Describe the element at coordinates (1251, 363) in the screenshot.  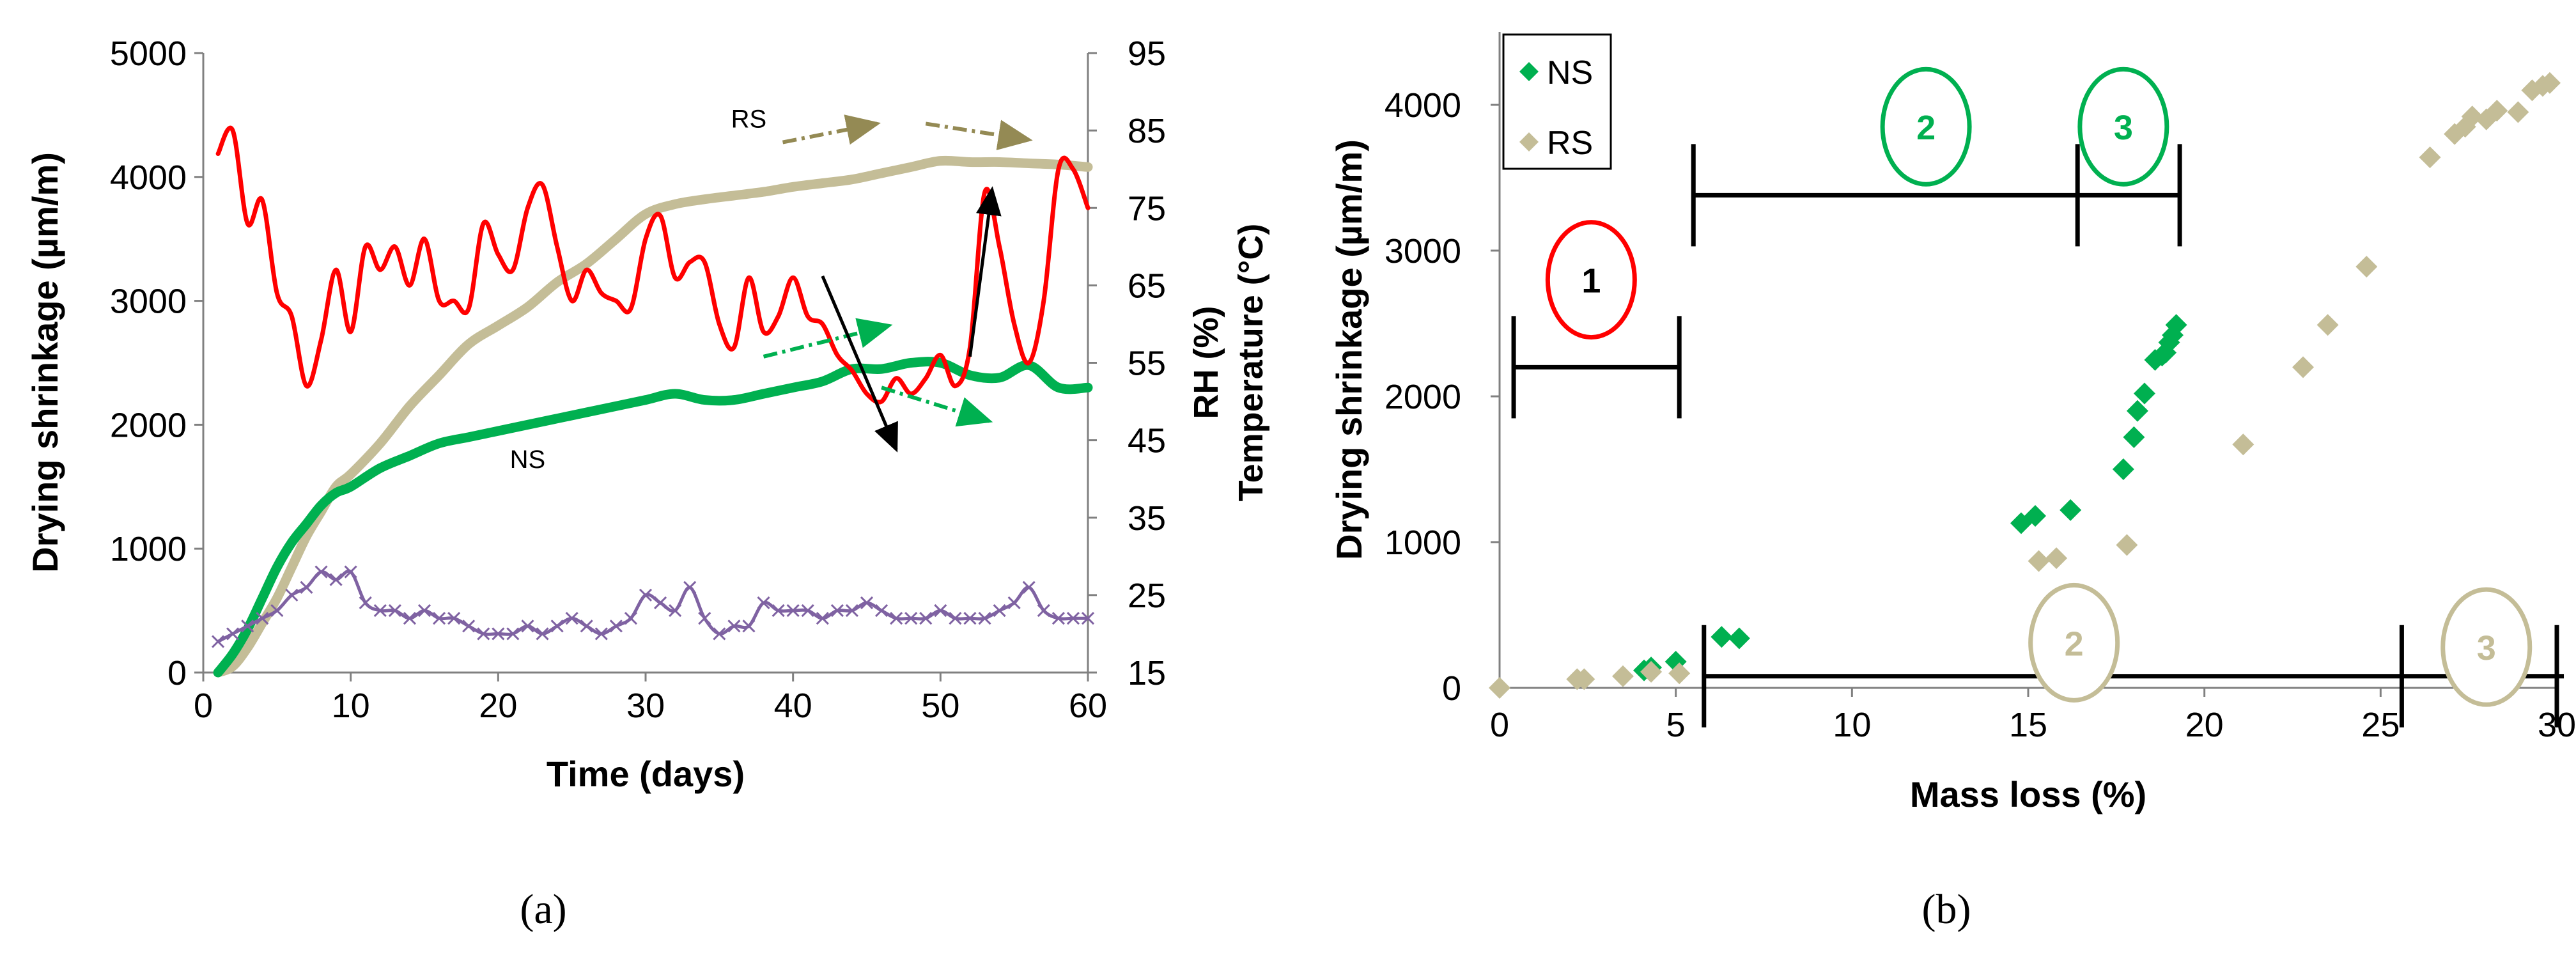
I see `a-temp-axis-title: Temperature (°C)` at that location.